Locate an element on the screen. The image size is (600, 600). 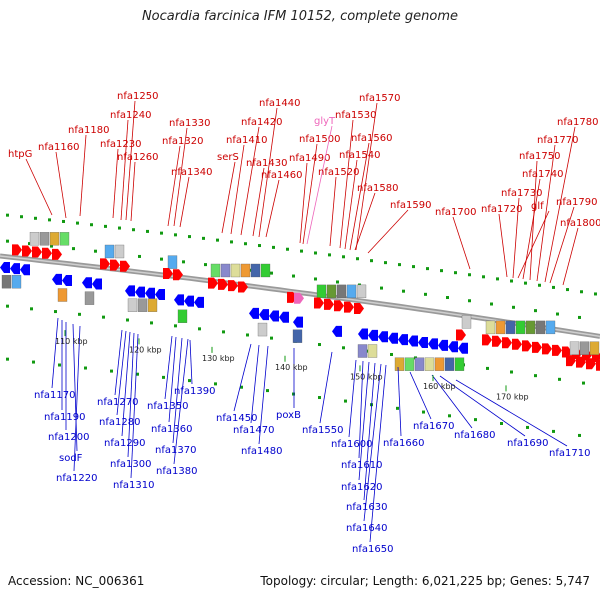
bottom-gene-label: nfa1680 is located at coordinates (474, 435).